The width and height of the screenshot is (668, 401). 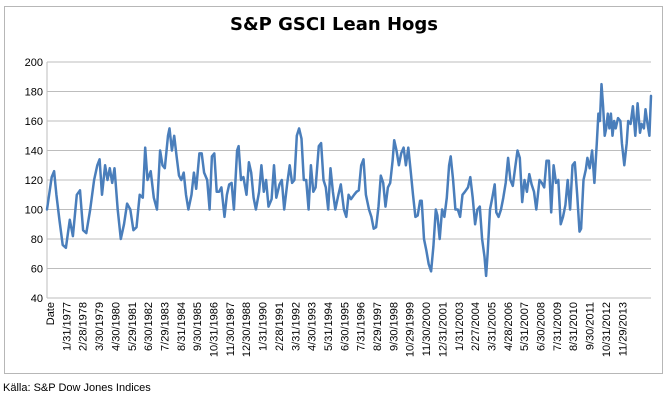 What do you see at coordinates (231, 329) in the screenshot?
I see `x-tick-label: 11/30/1987` at bounding box center [231, 329].